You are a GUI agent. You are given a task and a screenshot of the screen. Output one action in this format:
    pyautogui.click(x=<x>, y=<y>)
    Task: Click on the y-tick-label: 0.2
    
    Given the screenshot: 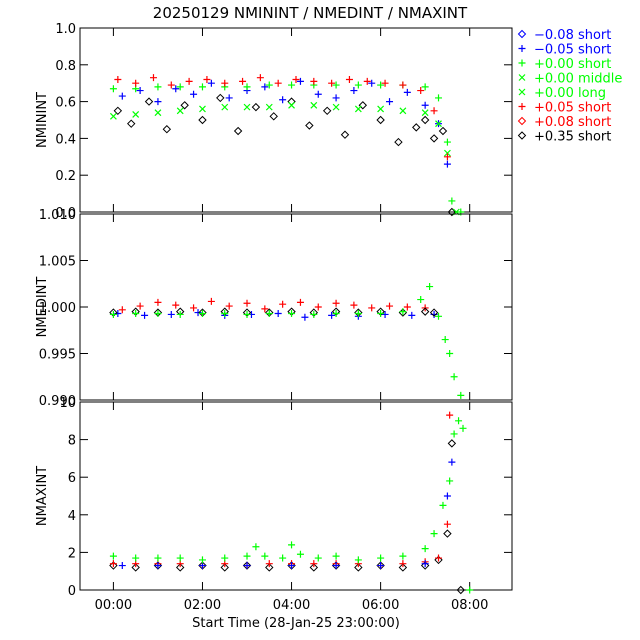 What is the action you would take?
    pyautogui.click(x=65, y=176)
    